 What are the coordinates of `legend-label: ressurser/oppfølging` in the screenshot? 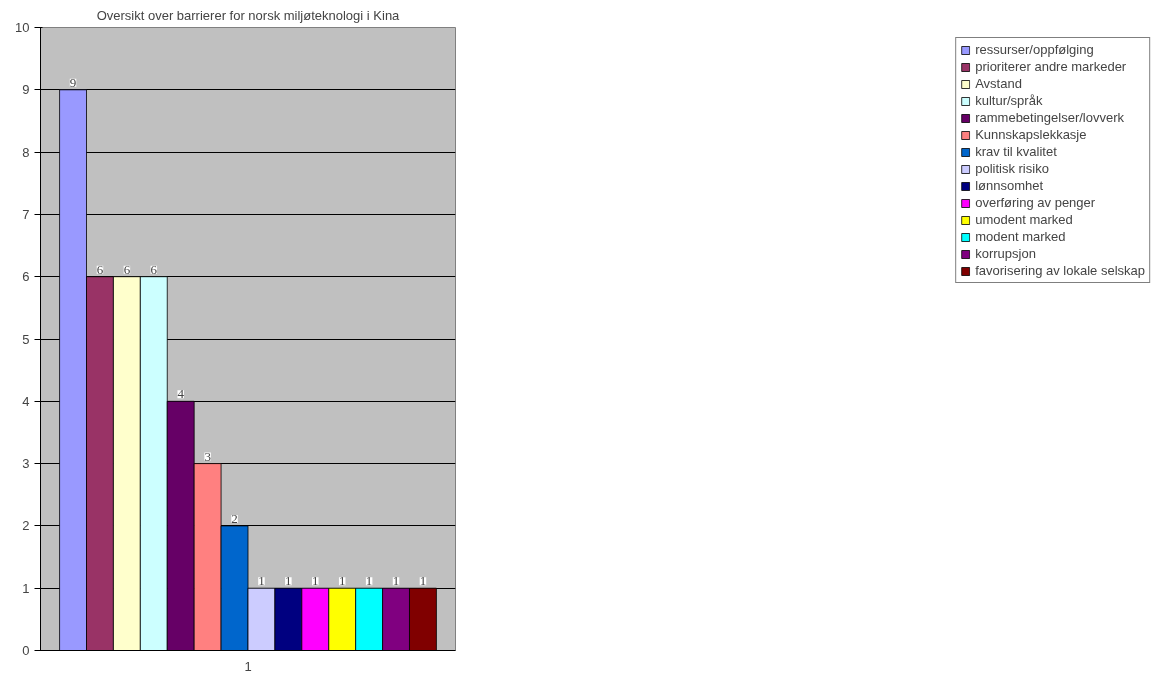 It's located at (1034, 49).